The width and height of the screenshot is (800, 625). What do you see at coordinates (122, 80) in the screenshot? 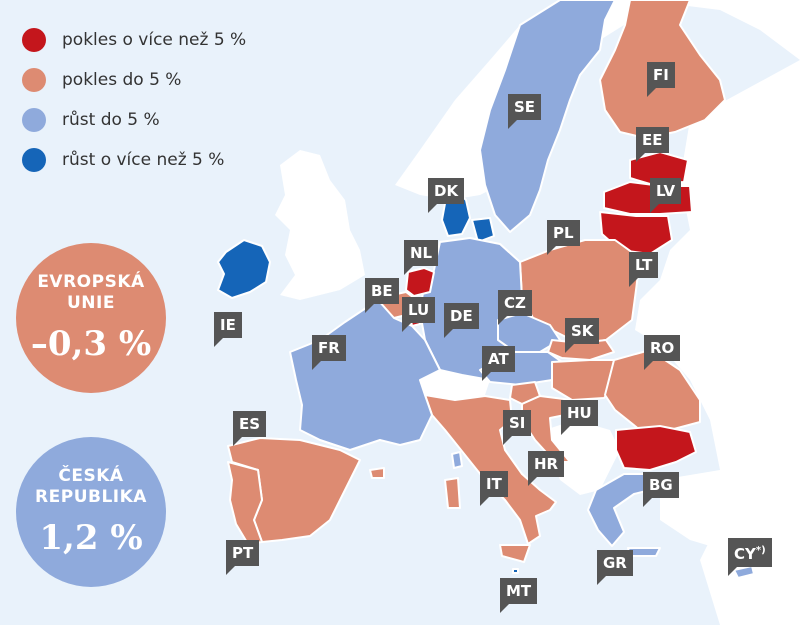
I see `legend-label: pokles do 5 %` at bounding box center [122, 80].